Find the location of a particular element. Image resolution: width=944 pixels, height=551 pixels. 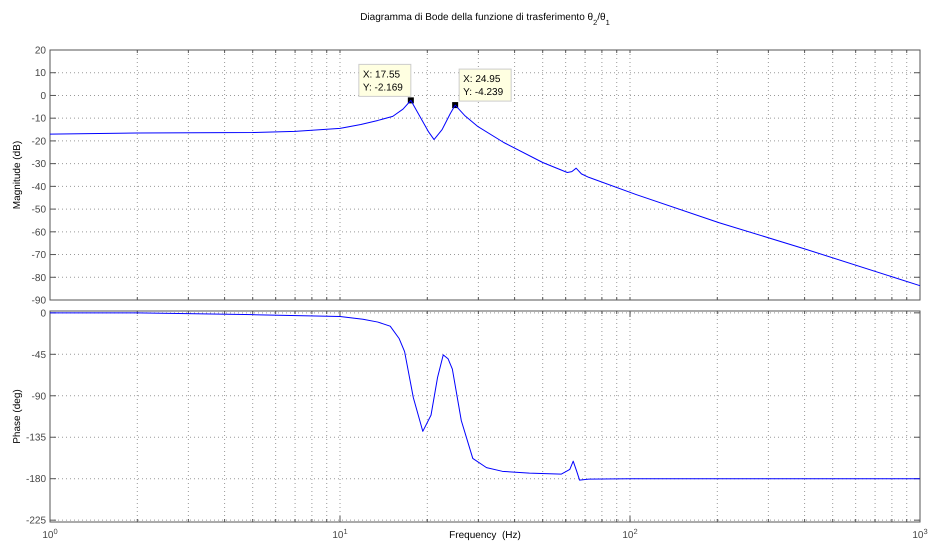

annotation: X: 24.95 Y: -4.239 is located at coordinates (483, 86).